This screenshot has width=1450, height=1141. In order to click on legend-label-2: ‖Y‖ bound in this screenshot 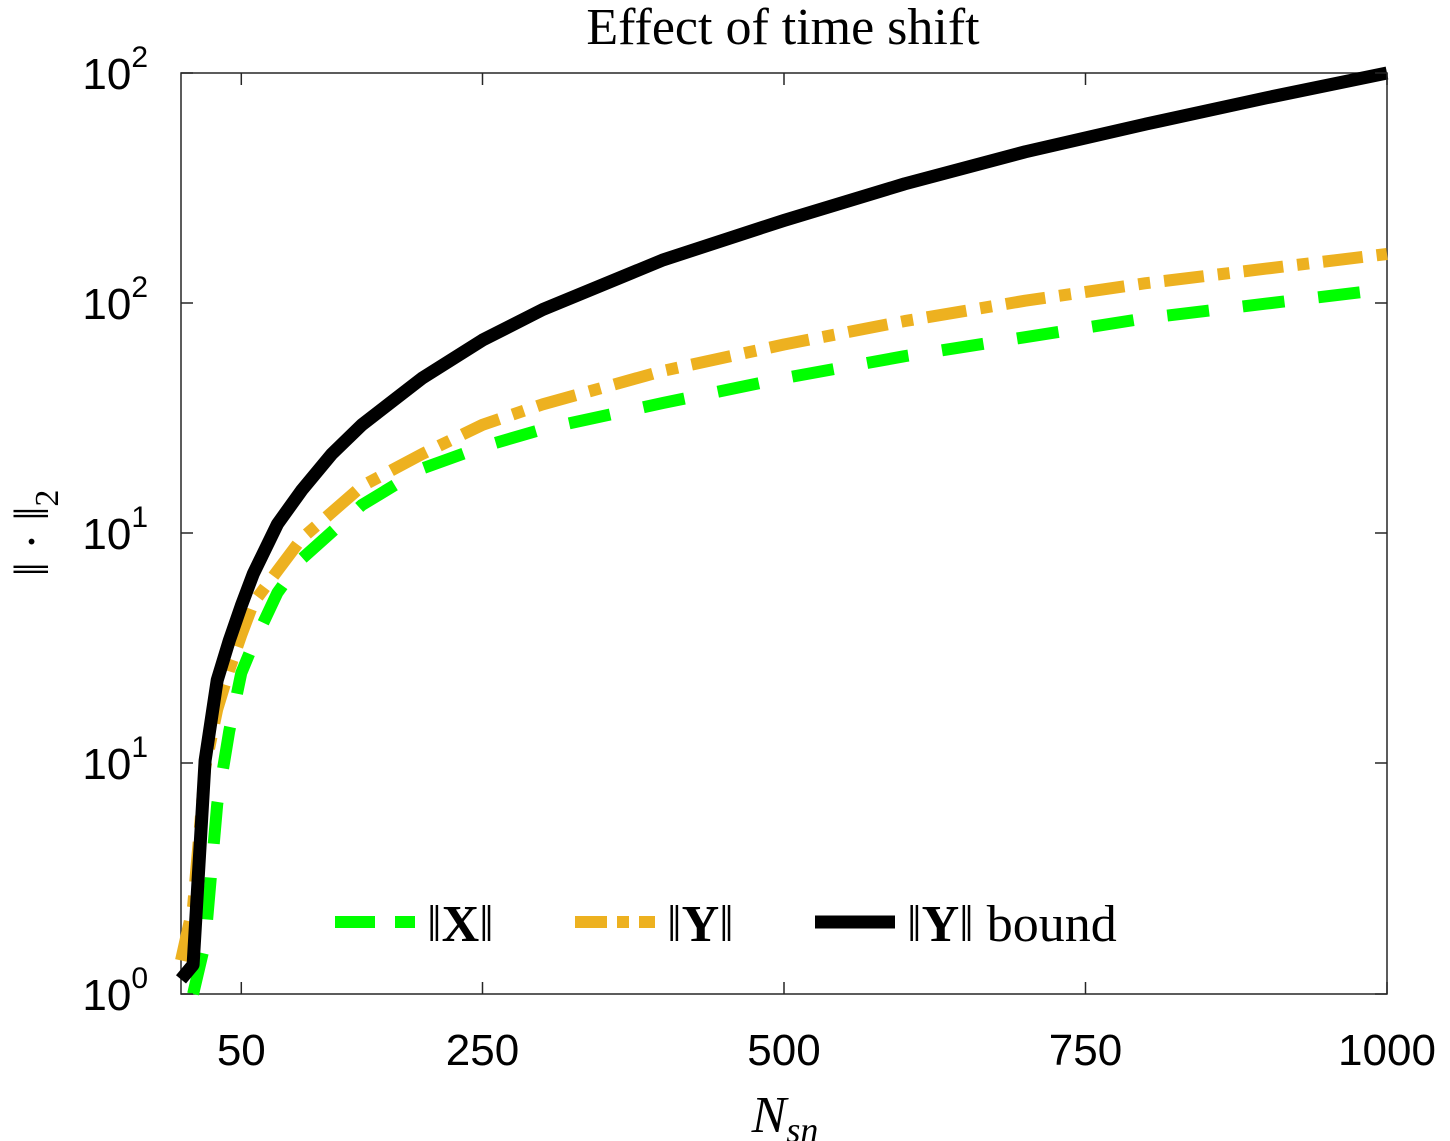, I will do `click(1012, 924)`.